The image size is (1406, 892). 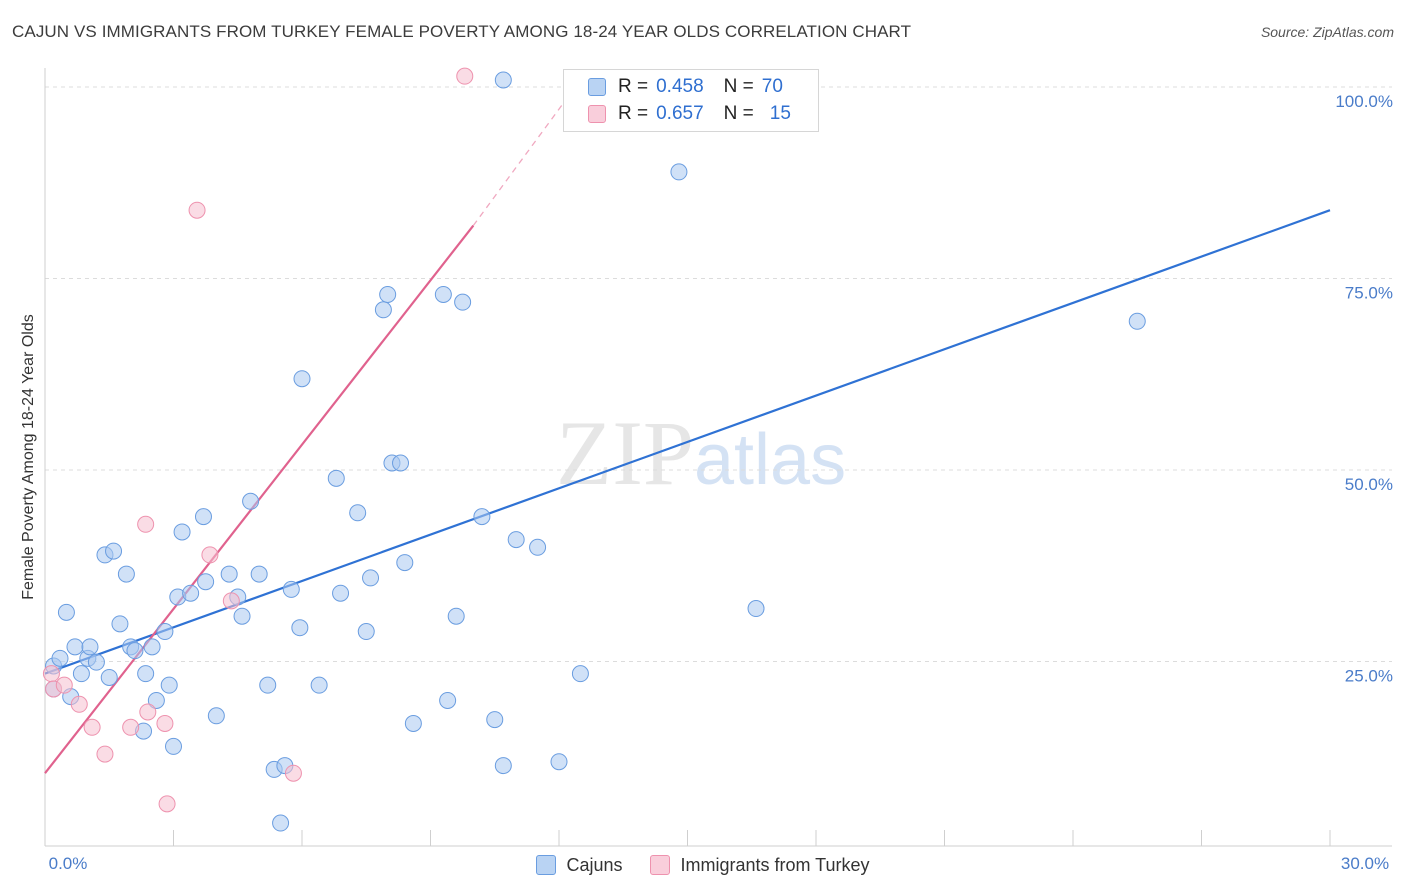 I want to click on y-axis-label: Female Poverty Among 18-24 Year Olds, so click(x=28, y=457).